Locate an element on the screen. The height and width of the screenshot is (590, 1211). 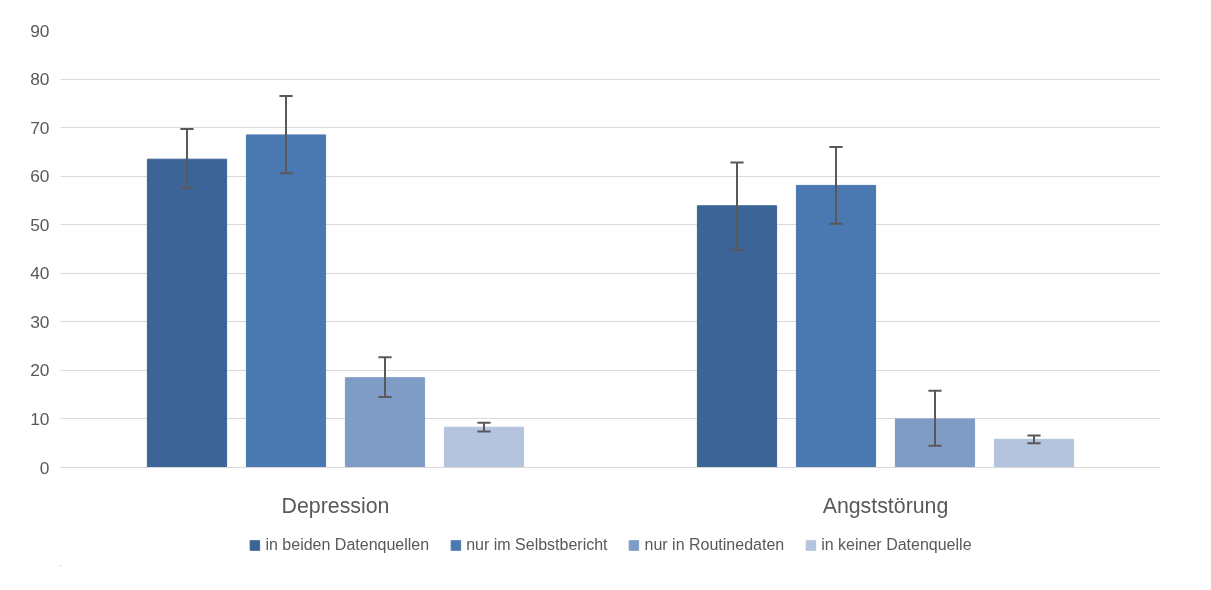
y-tick-label: 10 is located at coordinates (40, 418).